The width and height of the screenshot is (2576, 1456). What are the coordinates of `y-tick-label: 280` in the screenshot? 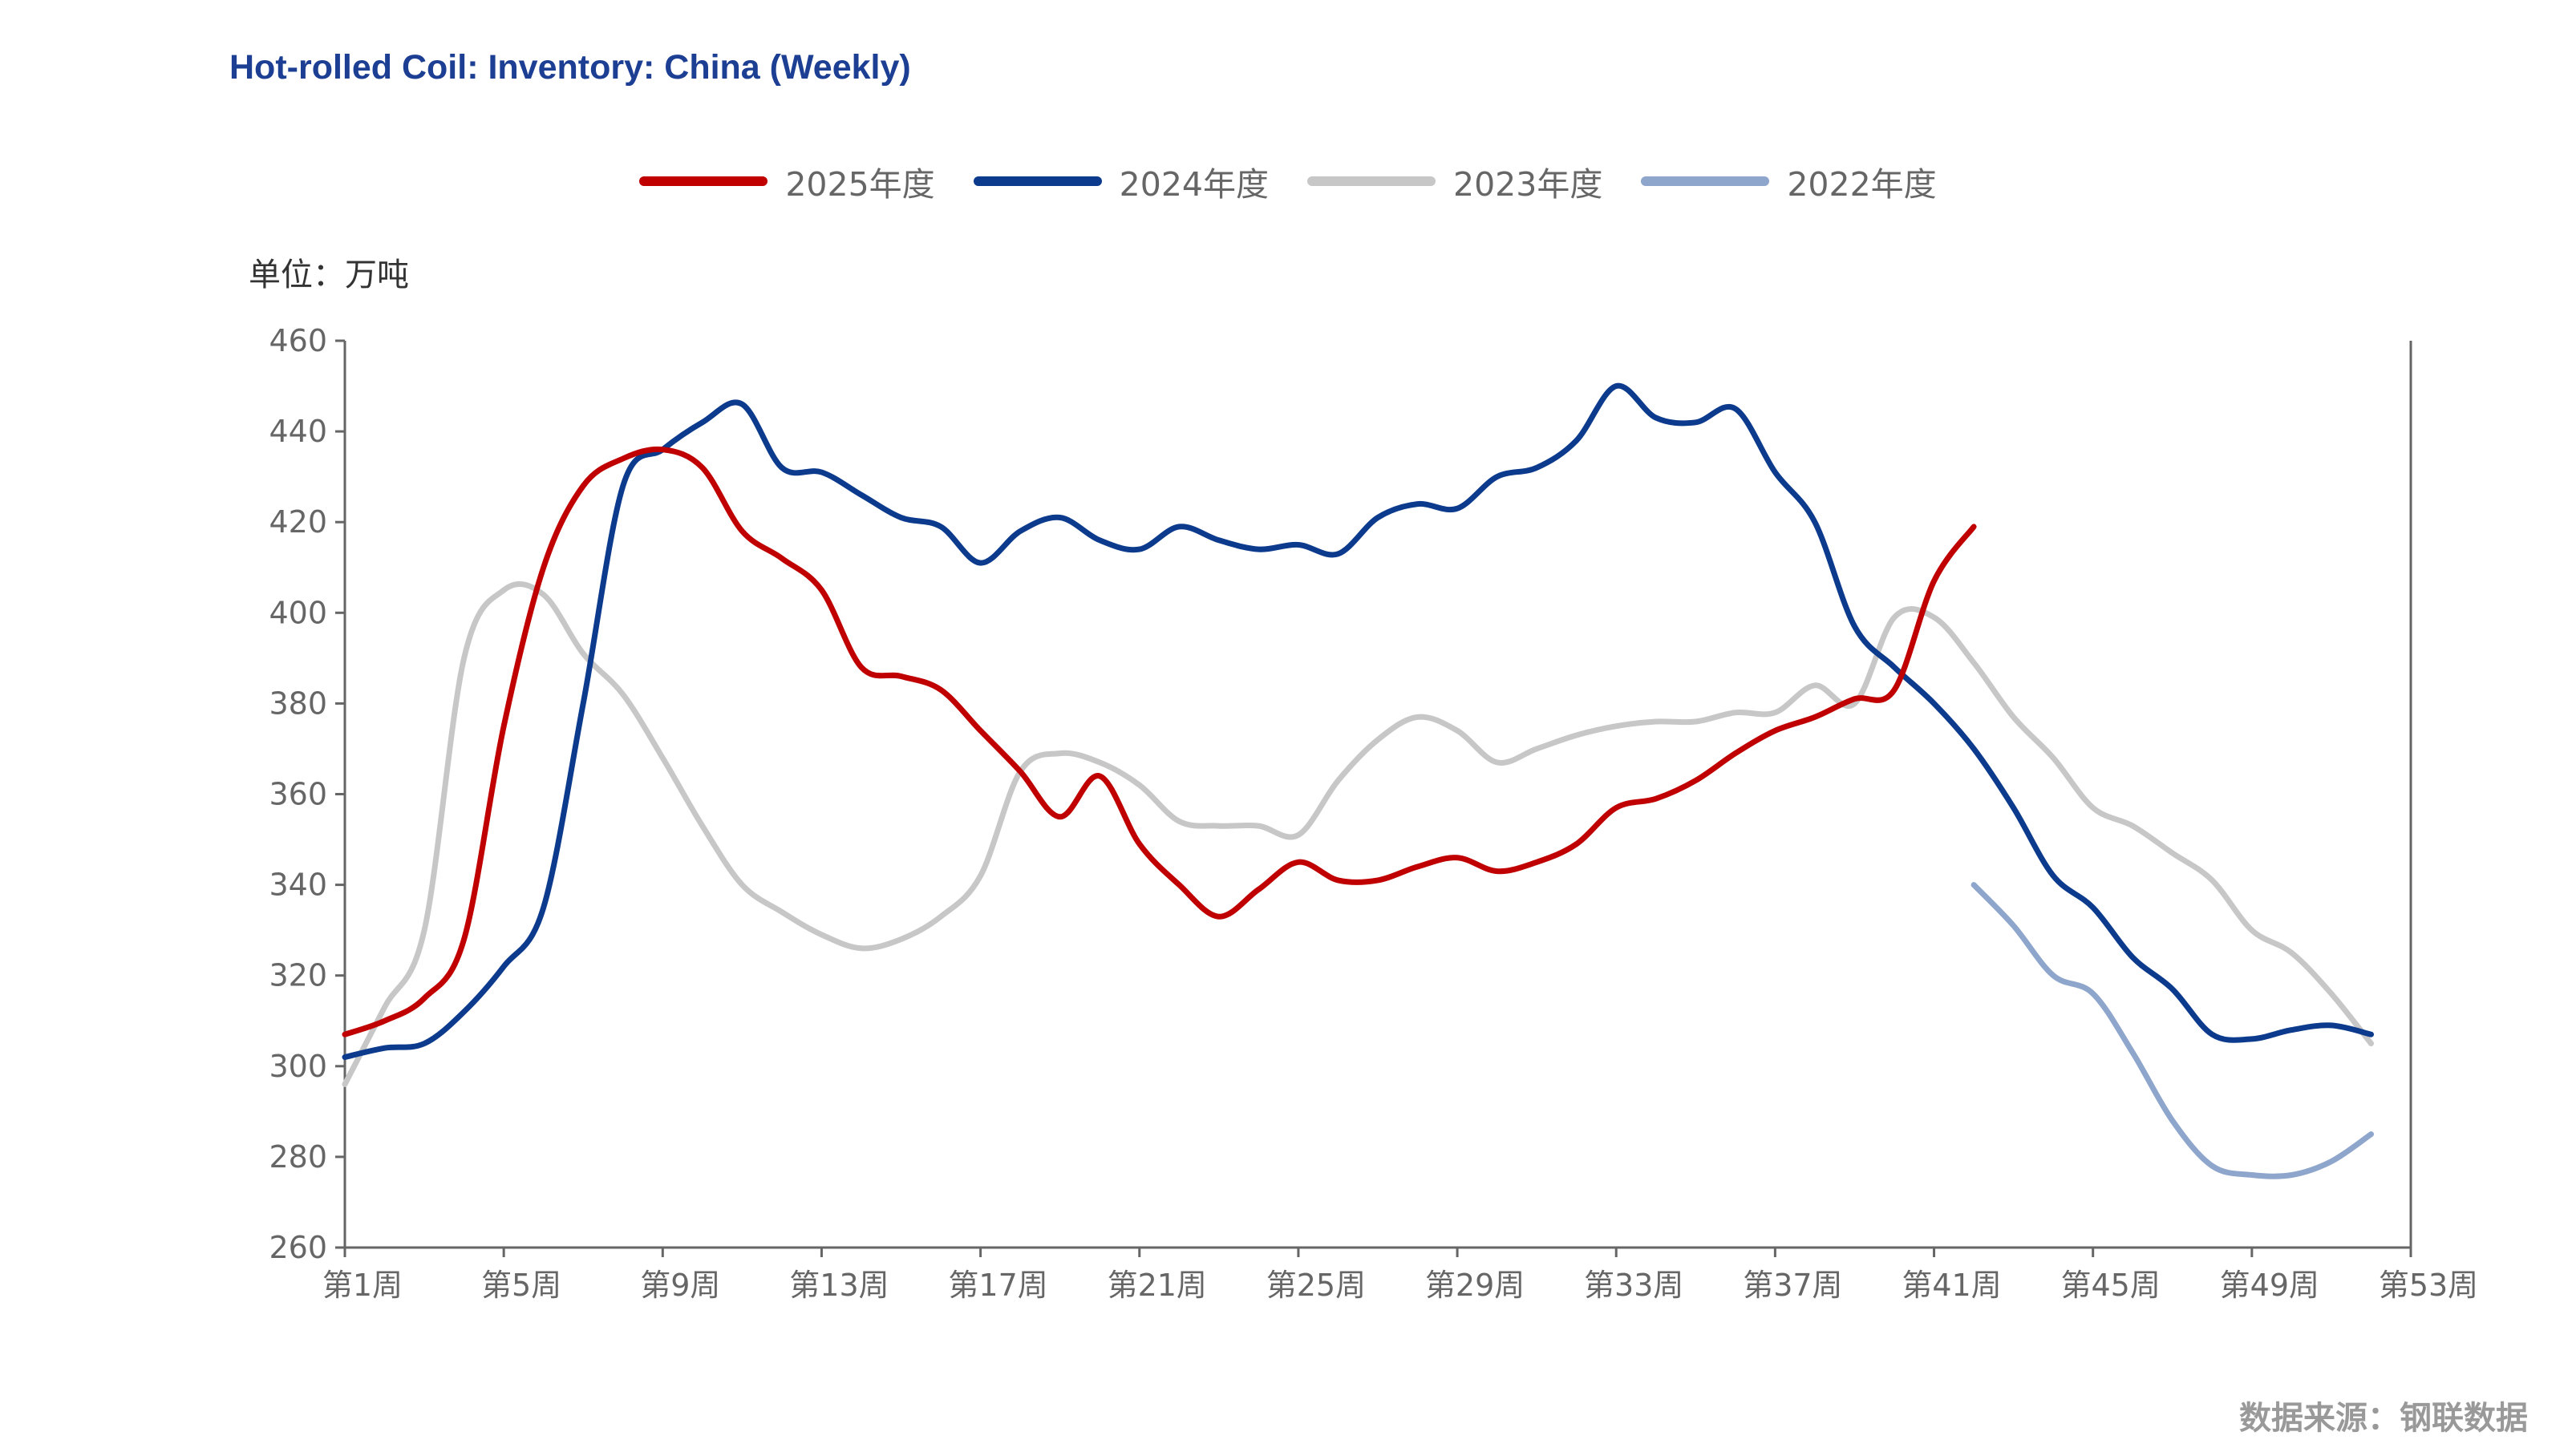 It's located at (298, 1157).